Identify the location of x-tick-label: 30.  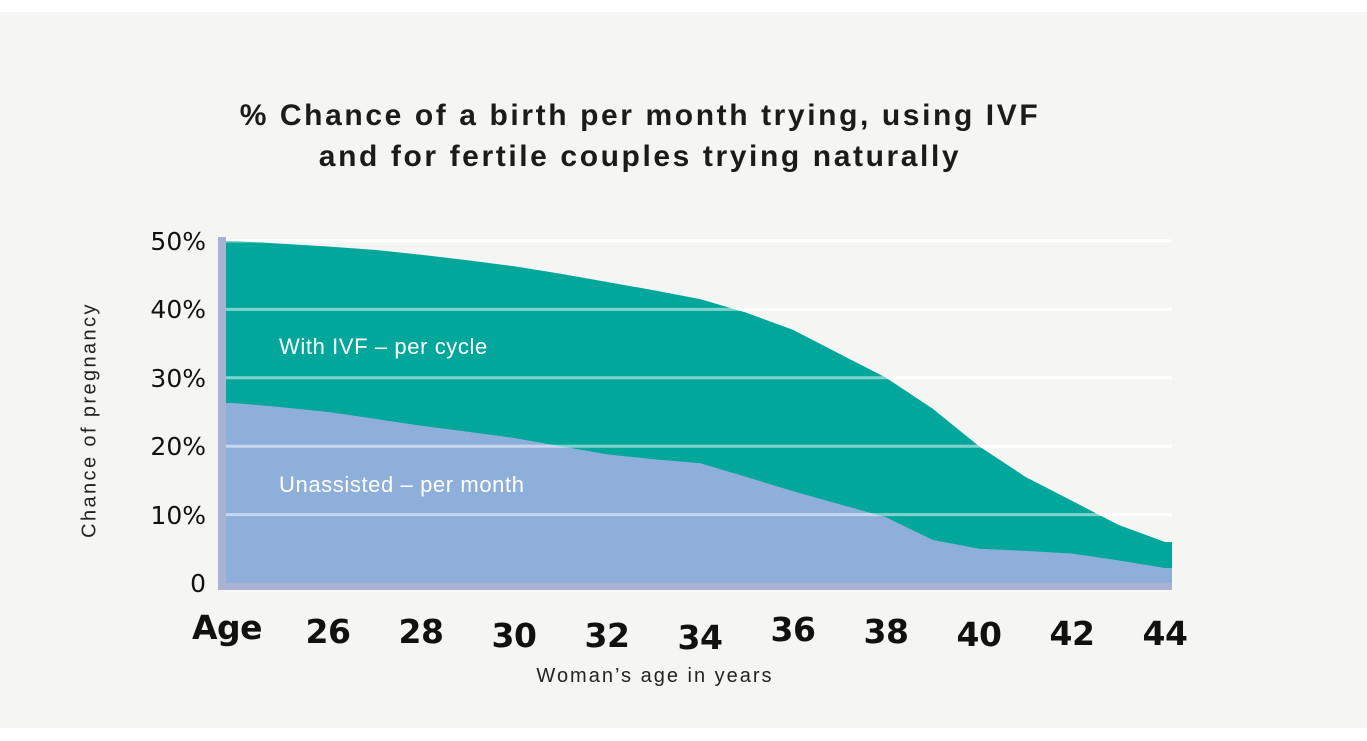
(514, 635).